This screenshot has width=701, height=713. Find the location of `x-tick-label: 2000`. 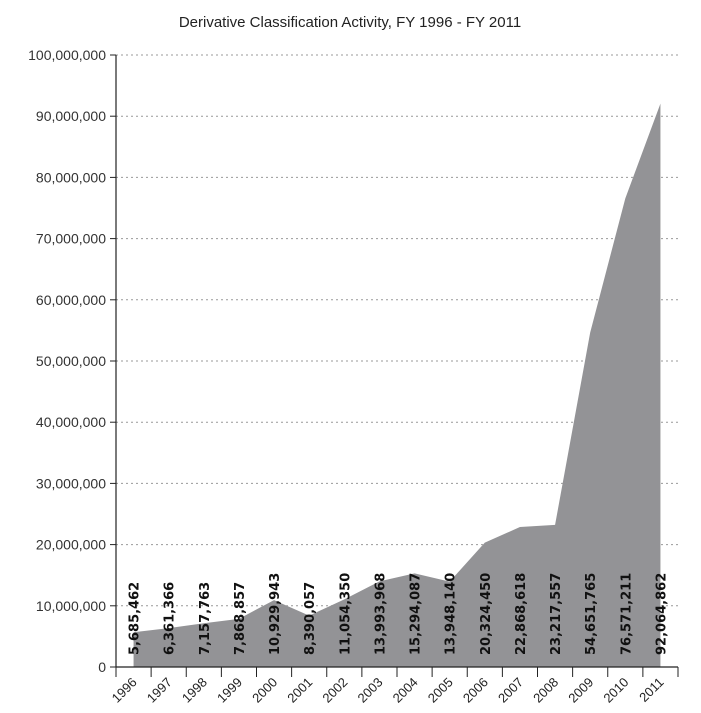

x-tick-label: 2000 is located at coordinates (264, 690).